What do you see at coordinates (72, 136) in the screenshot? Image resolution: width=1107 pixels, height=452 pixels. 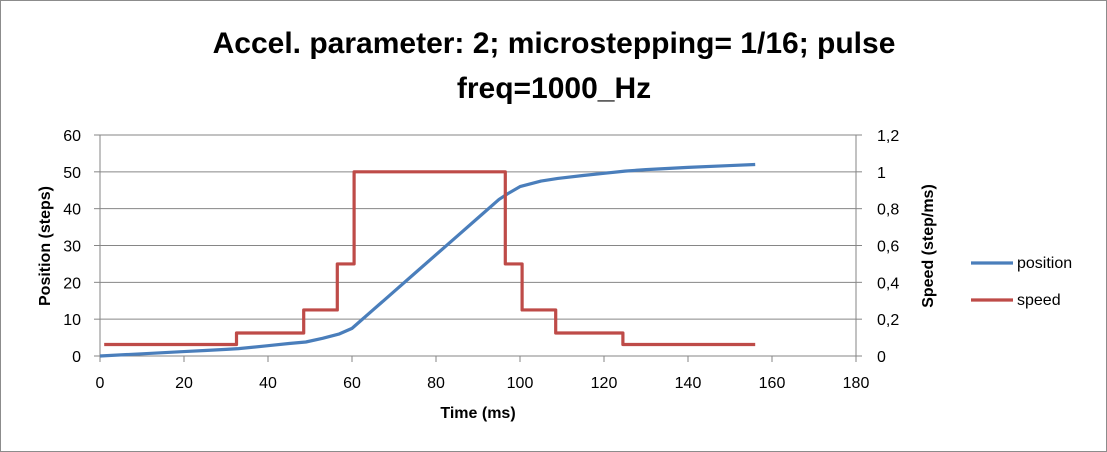 I see `y-tick-label: 60` at bounding box center [72, 136].